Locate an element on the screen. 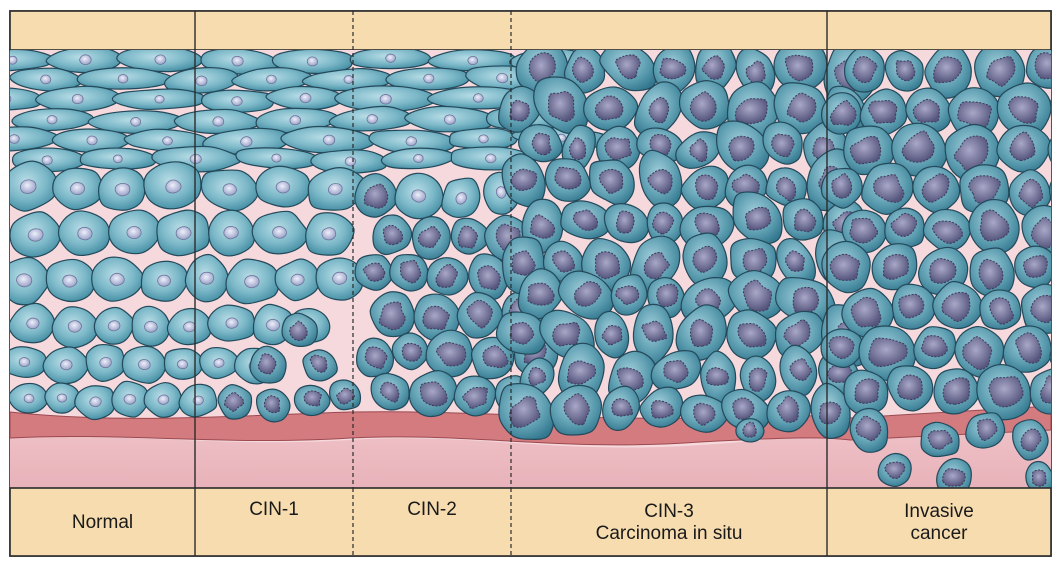 This screenshot has height=565, width=1061. stage-label-cin3: CIN-3 Carcinoma in situ is located at coordinates (669, 522).